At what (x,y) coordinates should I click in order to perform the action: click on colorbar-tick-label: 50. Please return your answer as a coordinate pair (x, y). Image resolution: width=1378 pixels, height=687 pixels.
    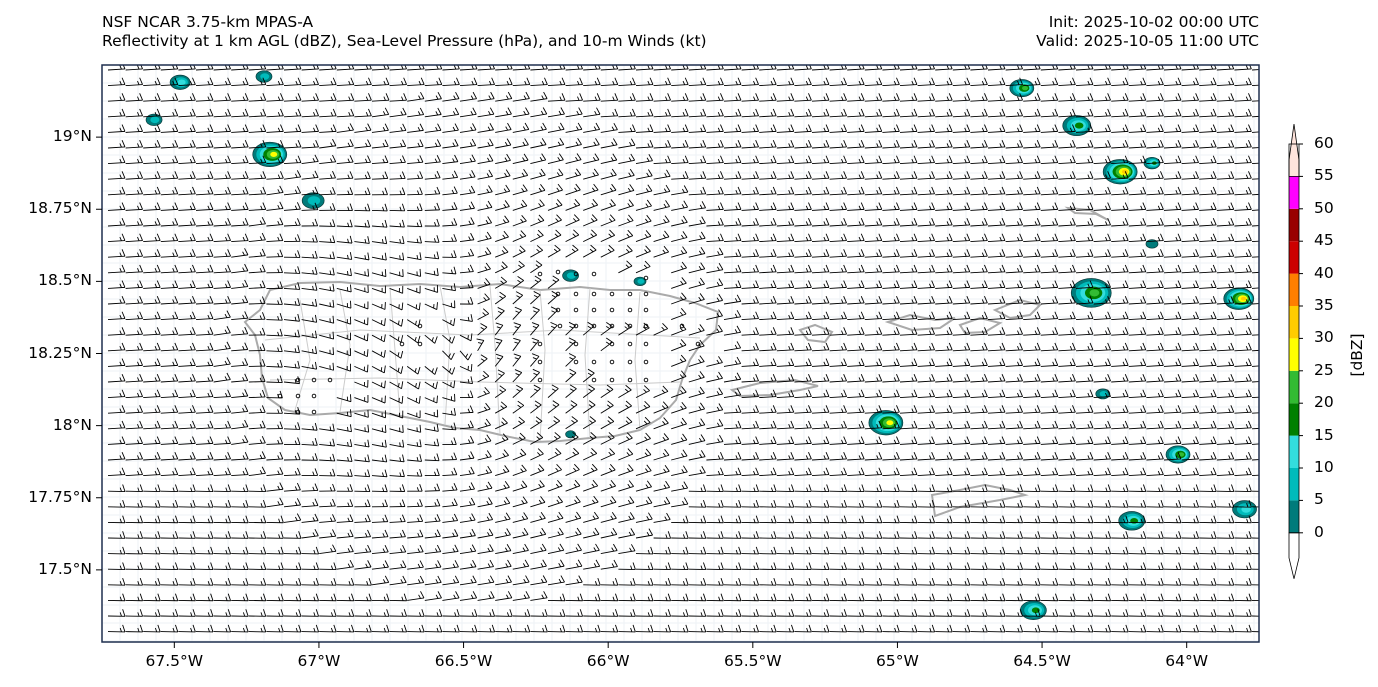
    Looking at the image, I should click on (1324, 207).